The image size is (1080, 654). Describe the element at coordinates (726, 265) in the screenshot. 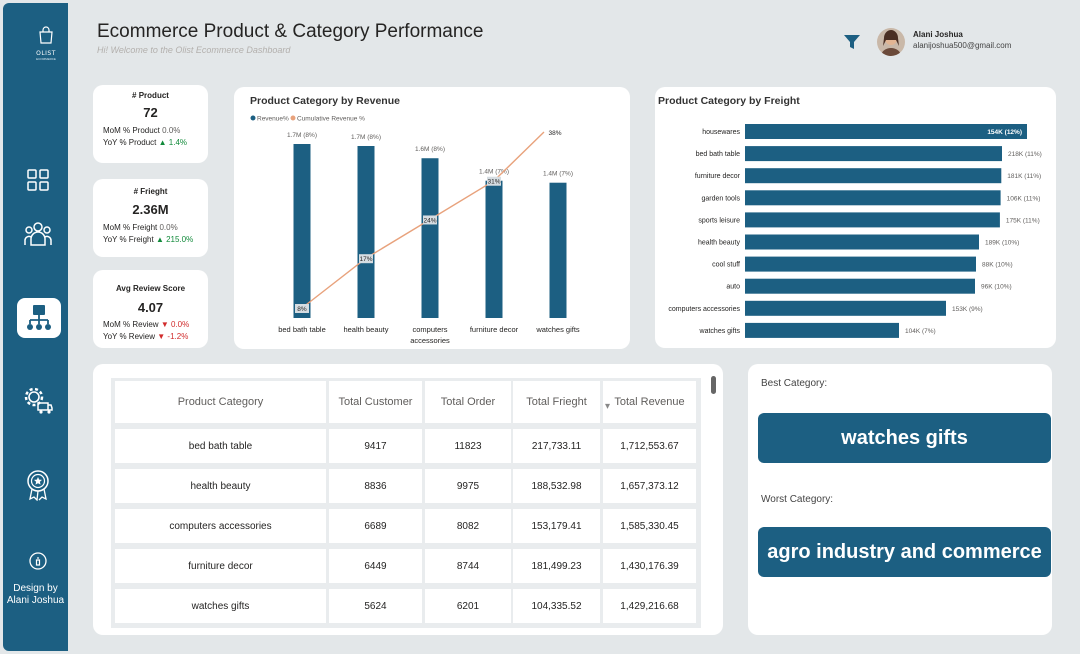

I see `y-tick-label: cool stuff` at that location.